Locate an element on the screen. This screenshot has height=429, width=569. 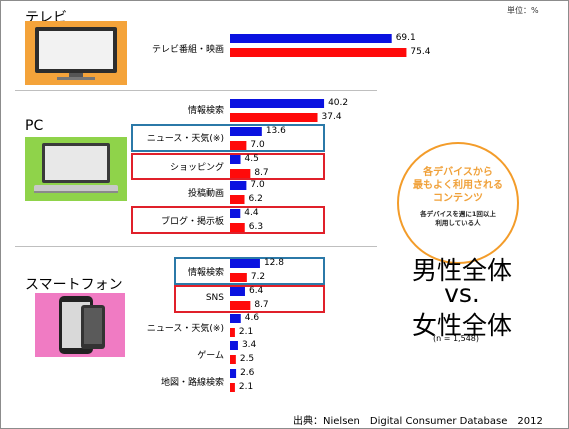
category-label: 地図・路線検索 is located at coordinates (192, 383).